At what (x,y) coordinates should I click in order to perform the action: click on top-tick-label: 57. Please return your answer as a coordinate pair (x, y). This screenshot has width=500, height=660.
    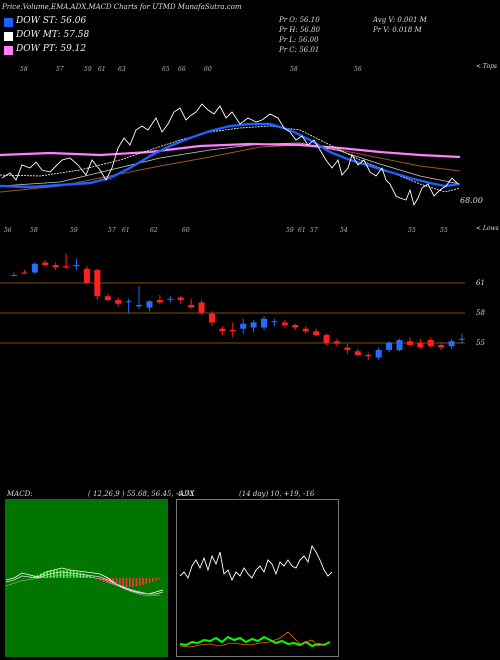
    Looking at the image, I should click on (60, 69).